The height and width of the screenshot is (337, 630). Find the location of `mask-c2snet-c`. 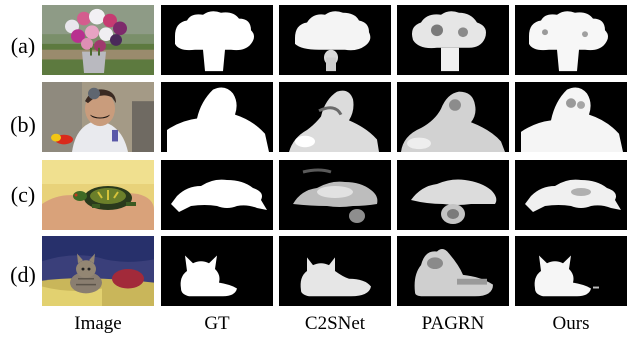

mask-c2snet-c is located at coordinates (335, 195).